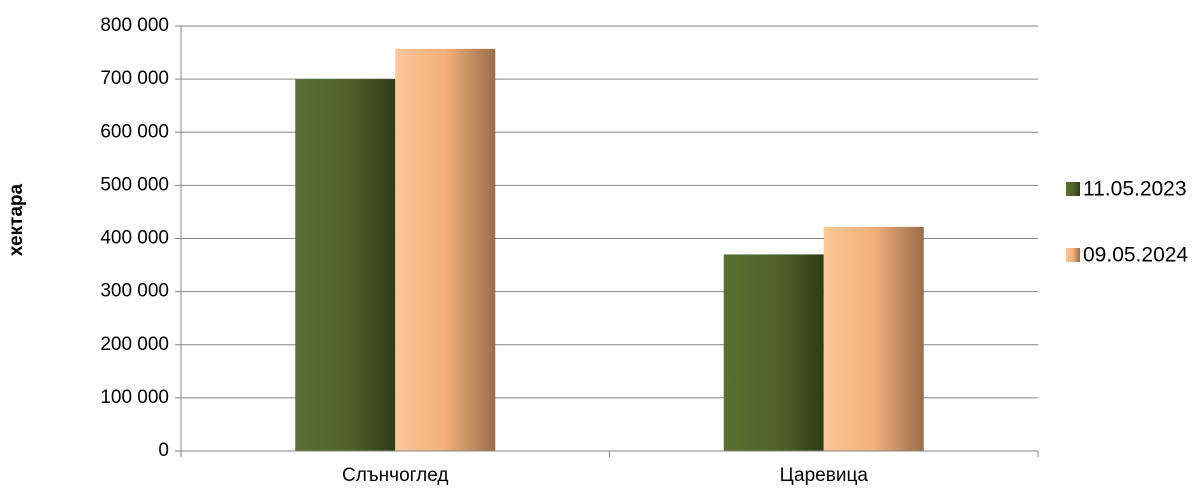  I want to click on x-axis: Слънчоглед Царевица, so click(609, 468).